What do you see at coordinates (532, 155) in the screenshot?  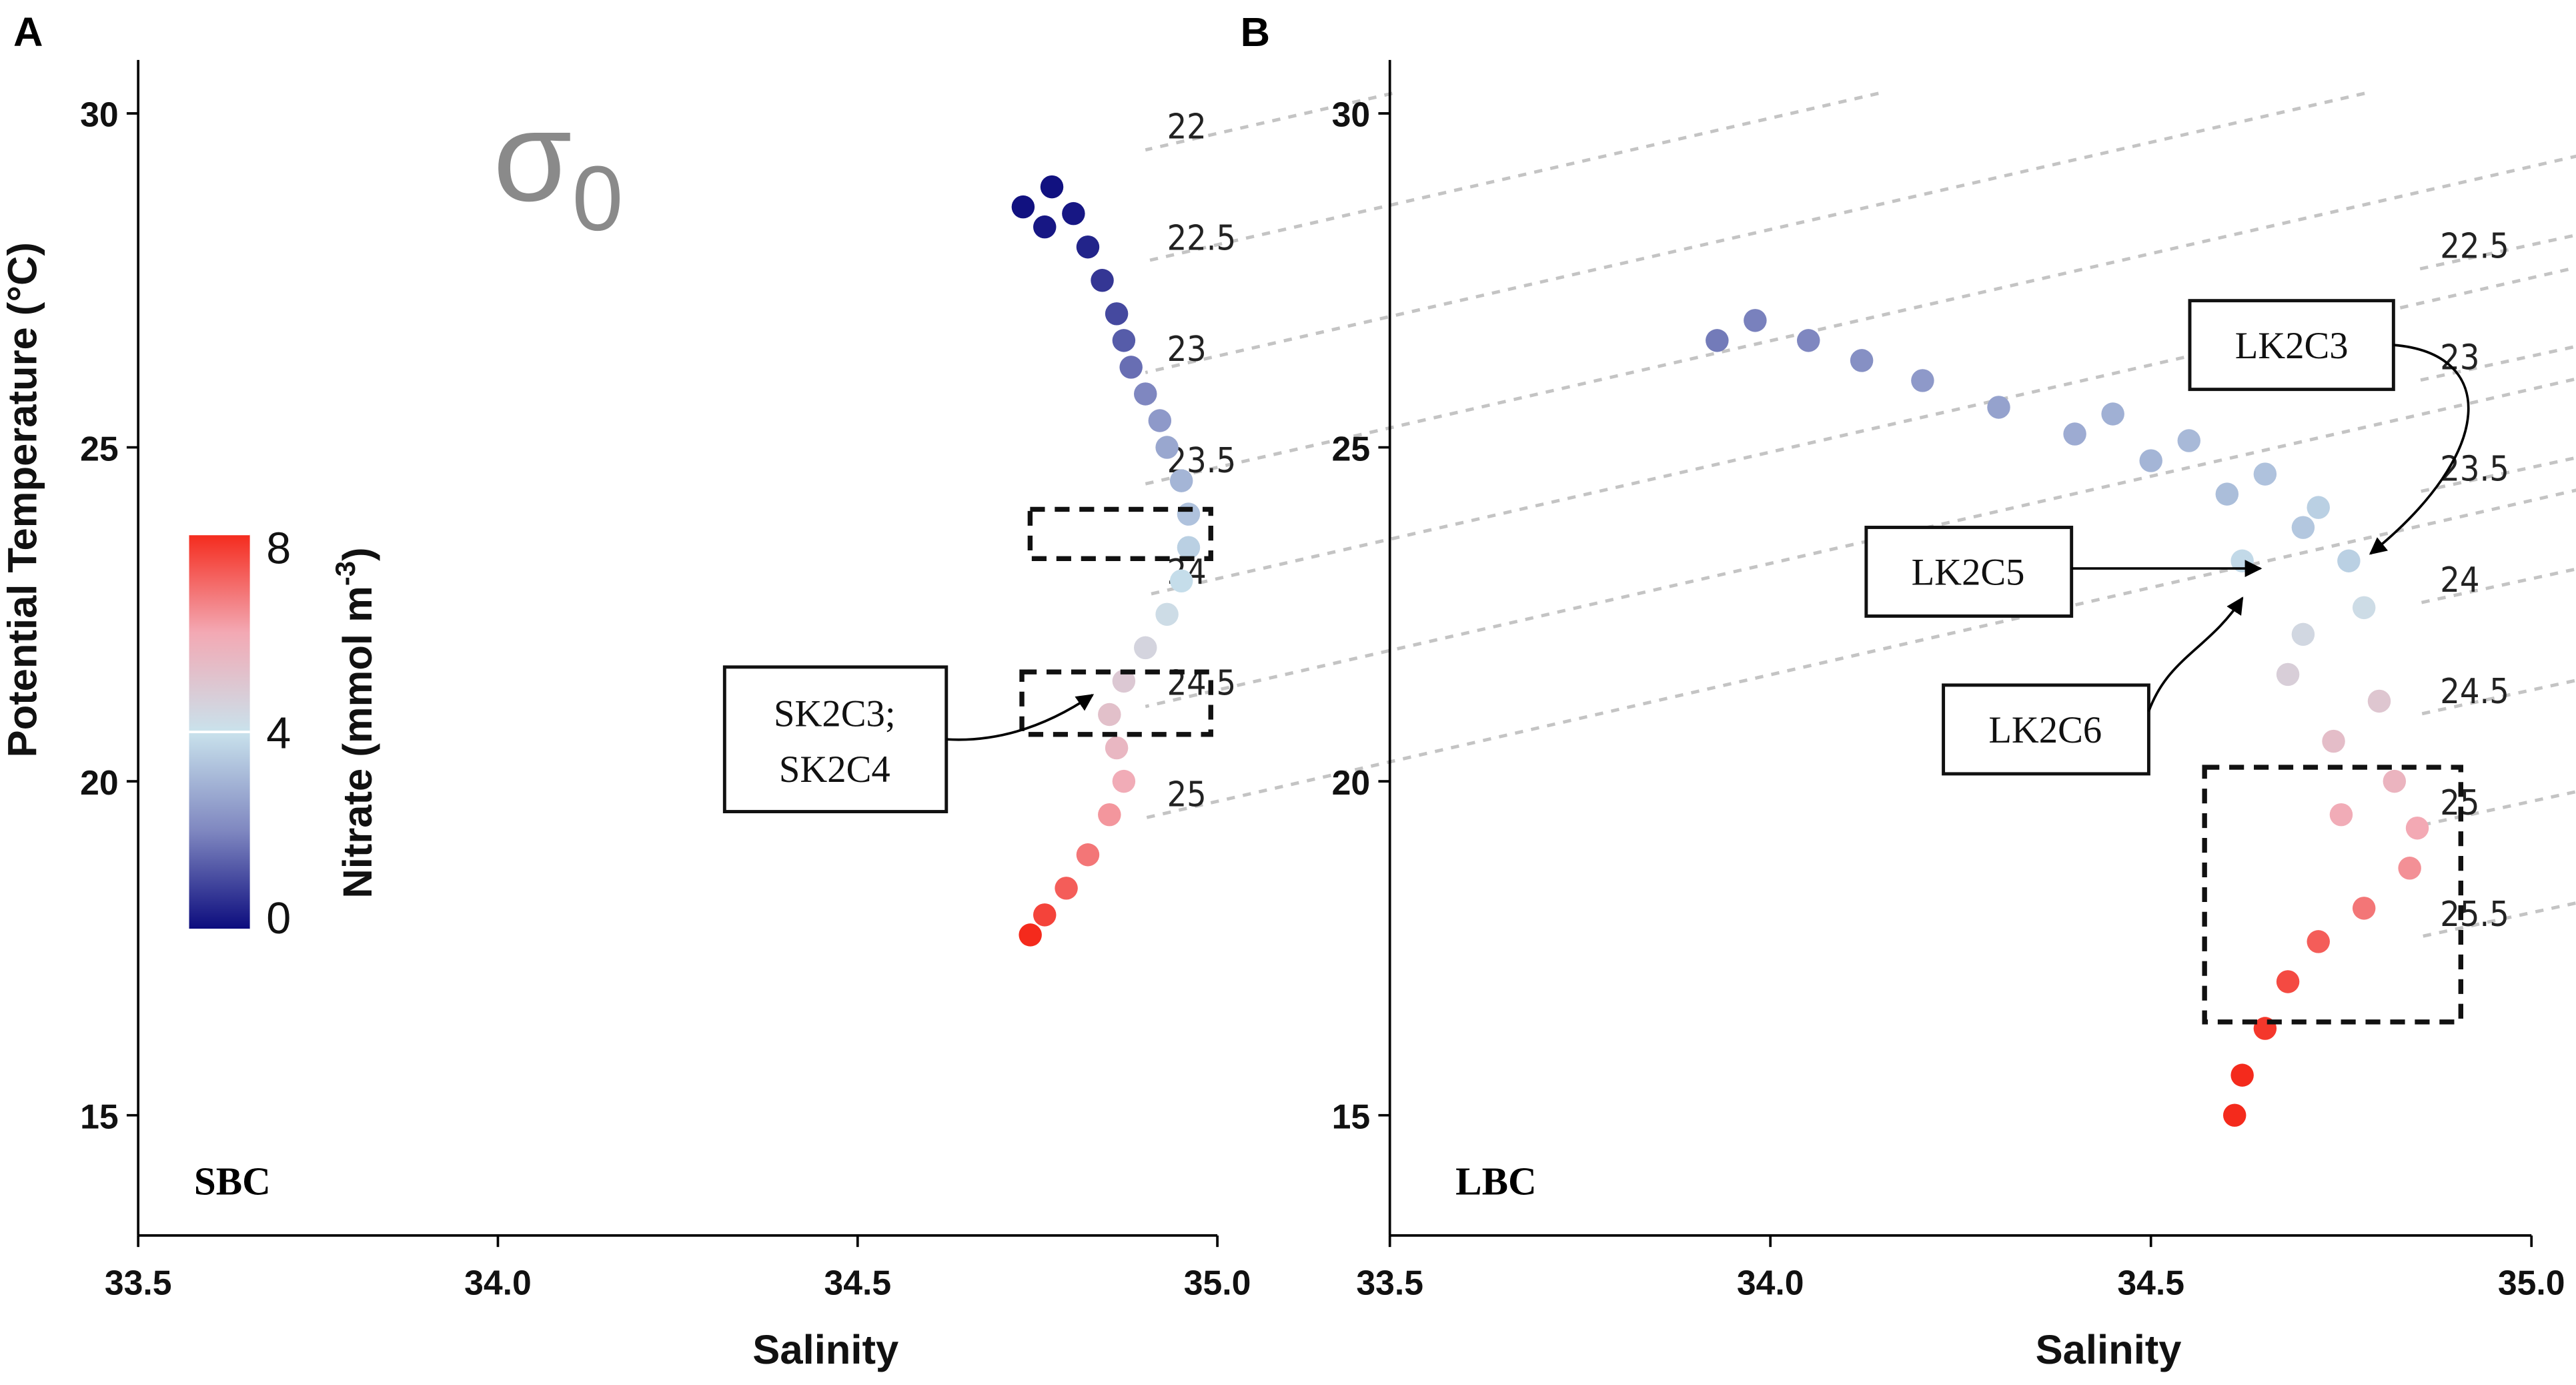 I see `isopycnal-symbol: σ` at bounding box center [532, 155].